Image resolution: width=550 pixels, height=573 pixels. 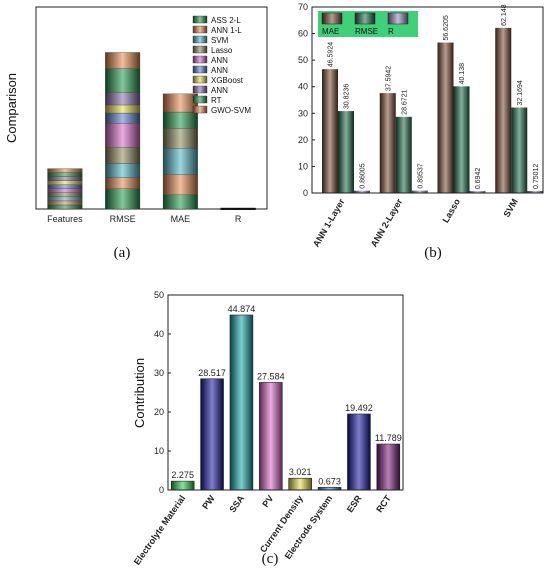 What do you see at coordinates (330, 31) in the screenshot?
I see `legend-label: MAE` at bounding box center [330, 31].